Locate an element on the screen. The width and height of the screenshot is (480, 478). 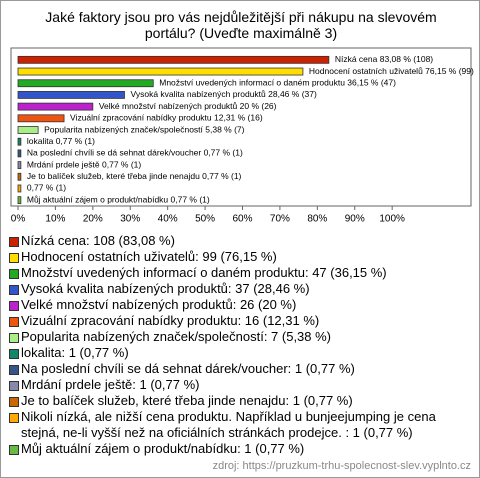
x-tick-label: 50% is located at coordinates (205, 219).